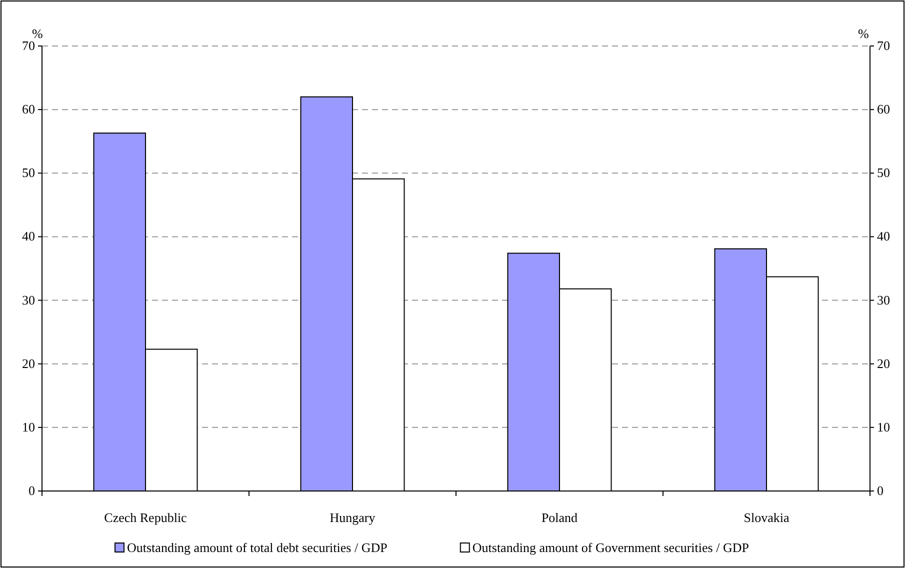 This screenshot has width=905, height=568. Describe the element at coordinates (257, 547) in the screenshot. I see `legend-label: Outstanding amount of total debt securities / GDP` at that location.